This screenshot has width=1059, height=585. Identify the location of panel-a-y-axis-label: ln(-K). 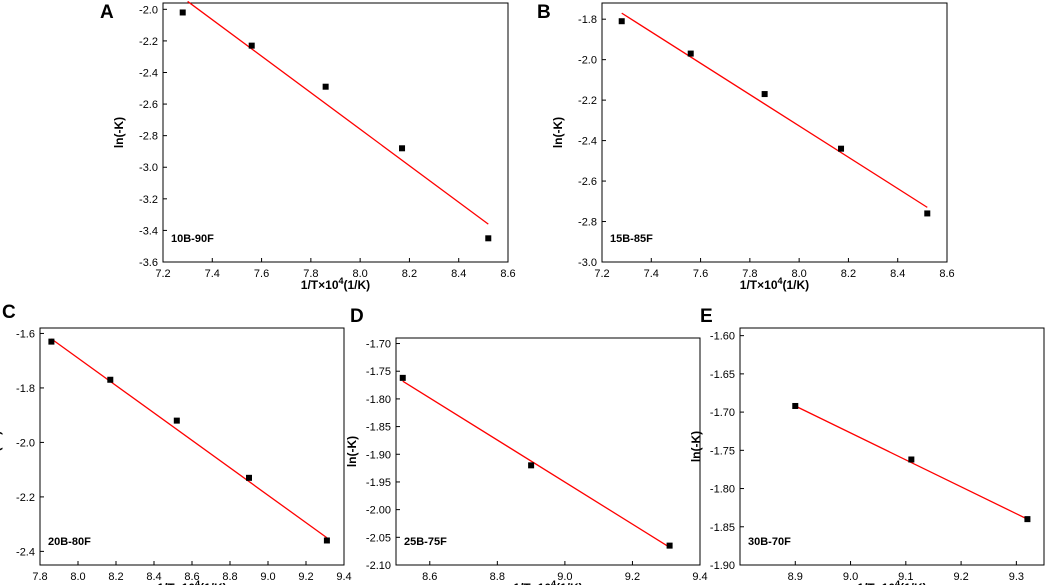
(119, 132).